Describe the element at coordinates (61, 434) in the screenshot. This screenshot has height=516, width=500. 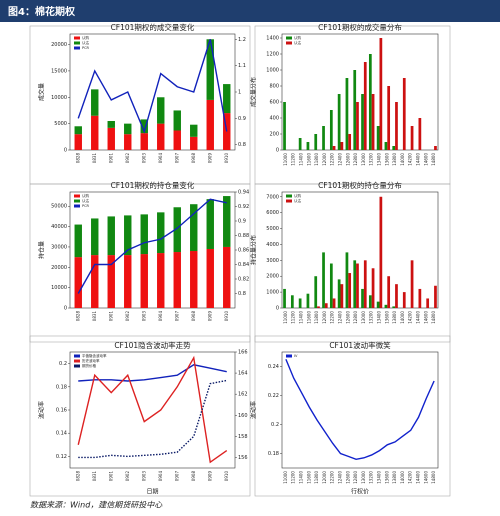
I see `y-tick-label: 0.14` at that location.